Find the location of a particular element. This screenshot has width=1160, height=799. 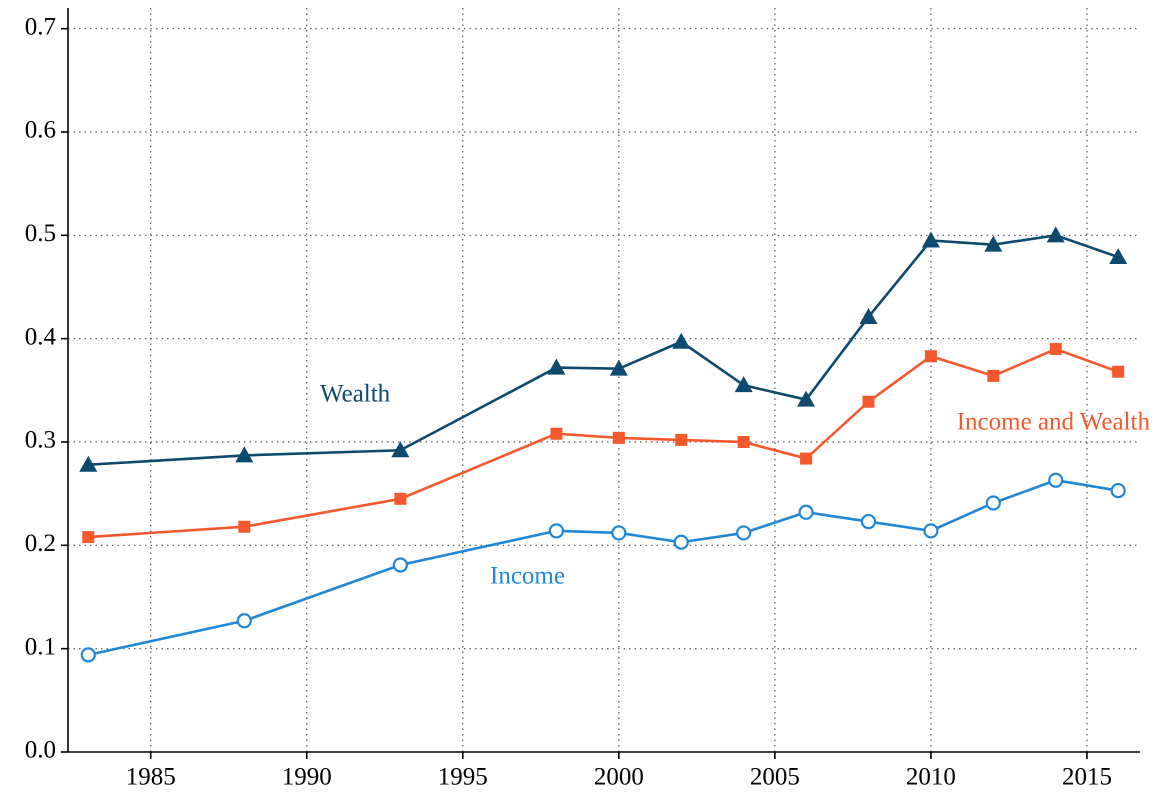

series-label: Income is located at coordinates (527, 576).